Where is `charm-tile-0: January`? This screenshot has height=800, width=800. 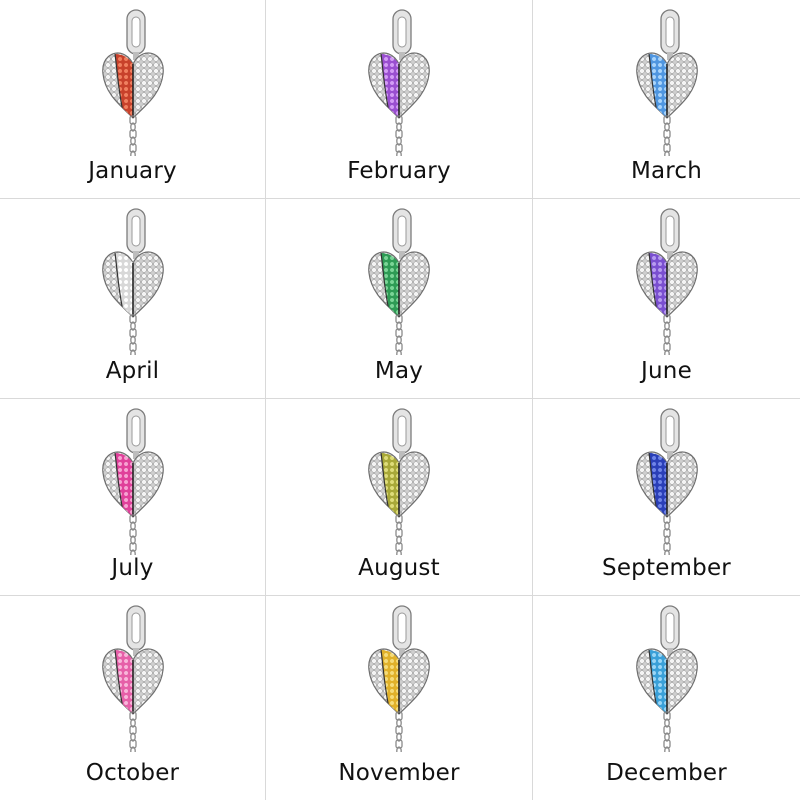
charm-tile-0: January is located at coordinates (133, 99).